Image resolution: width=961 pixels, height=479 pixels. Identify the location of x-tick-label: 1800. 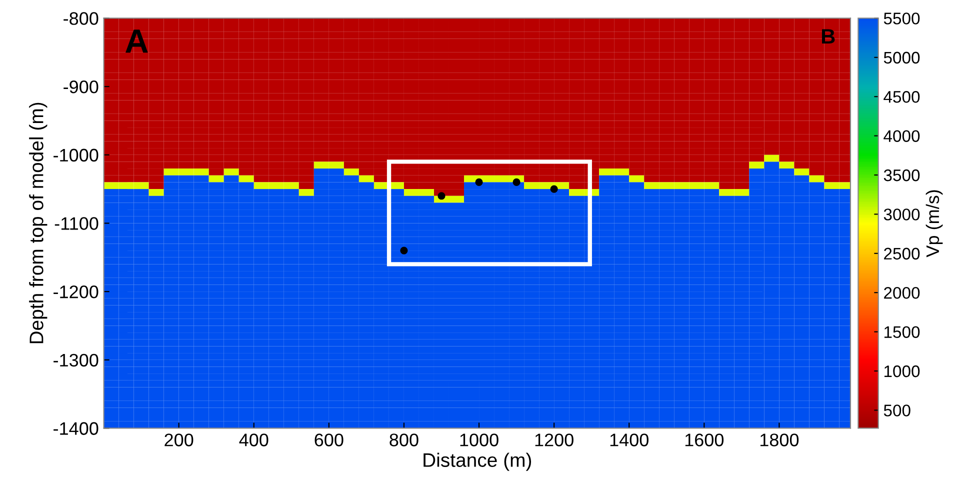
(779, 440).